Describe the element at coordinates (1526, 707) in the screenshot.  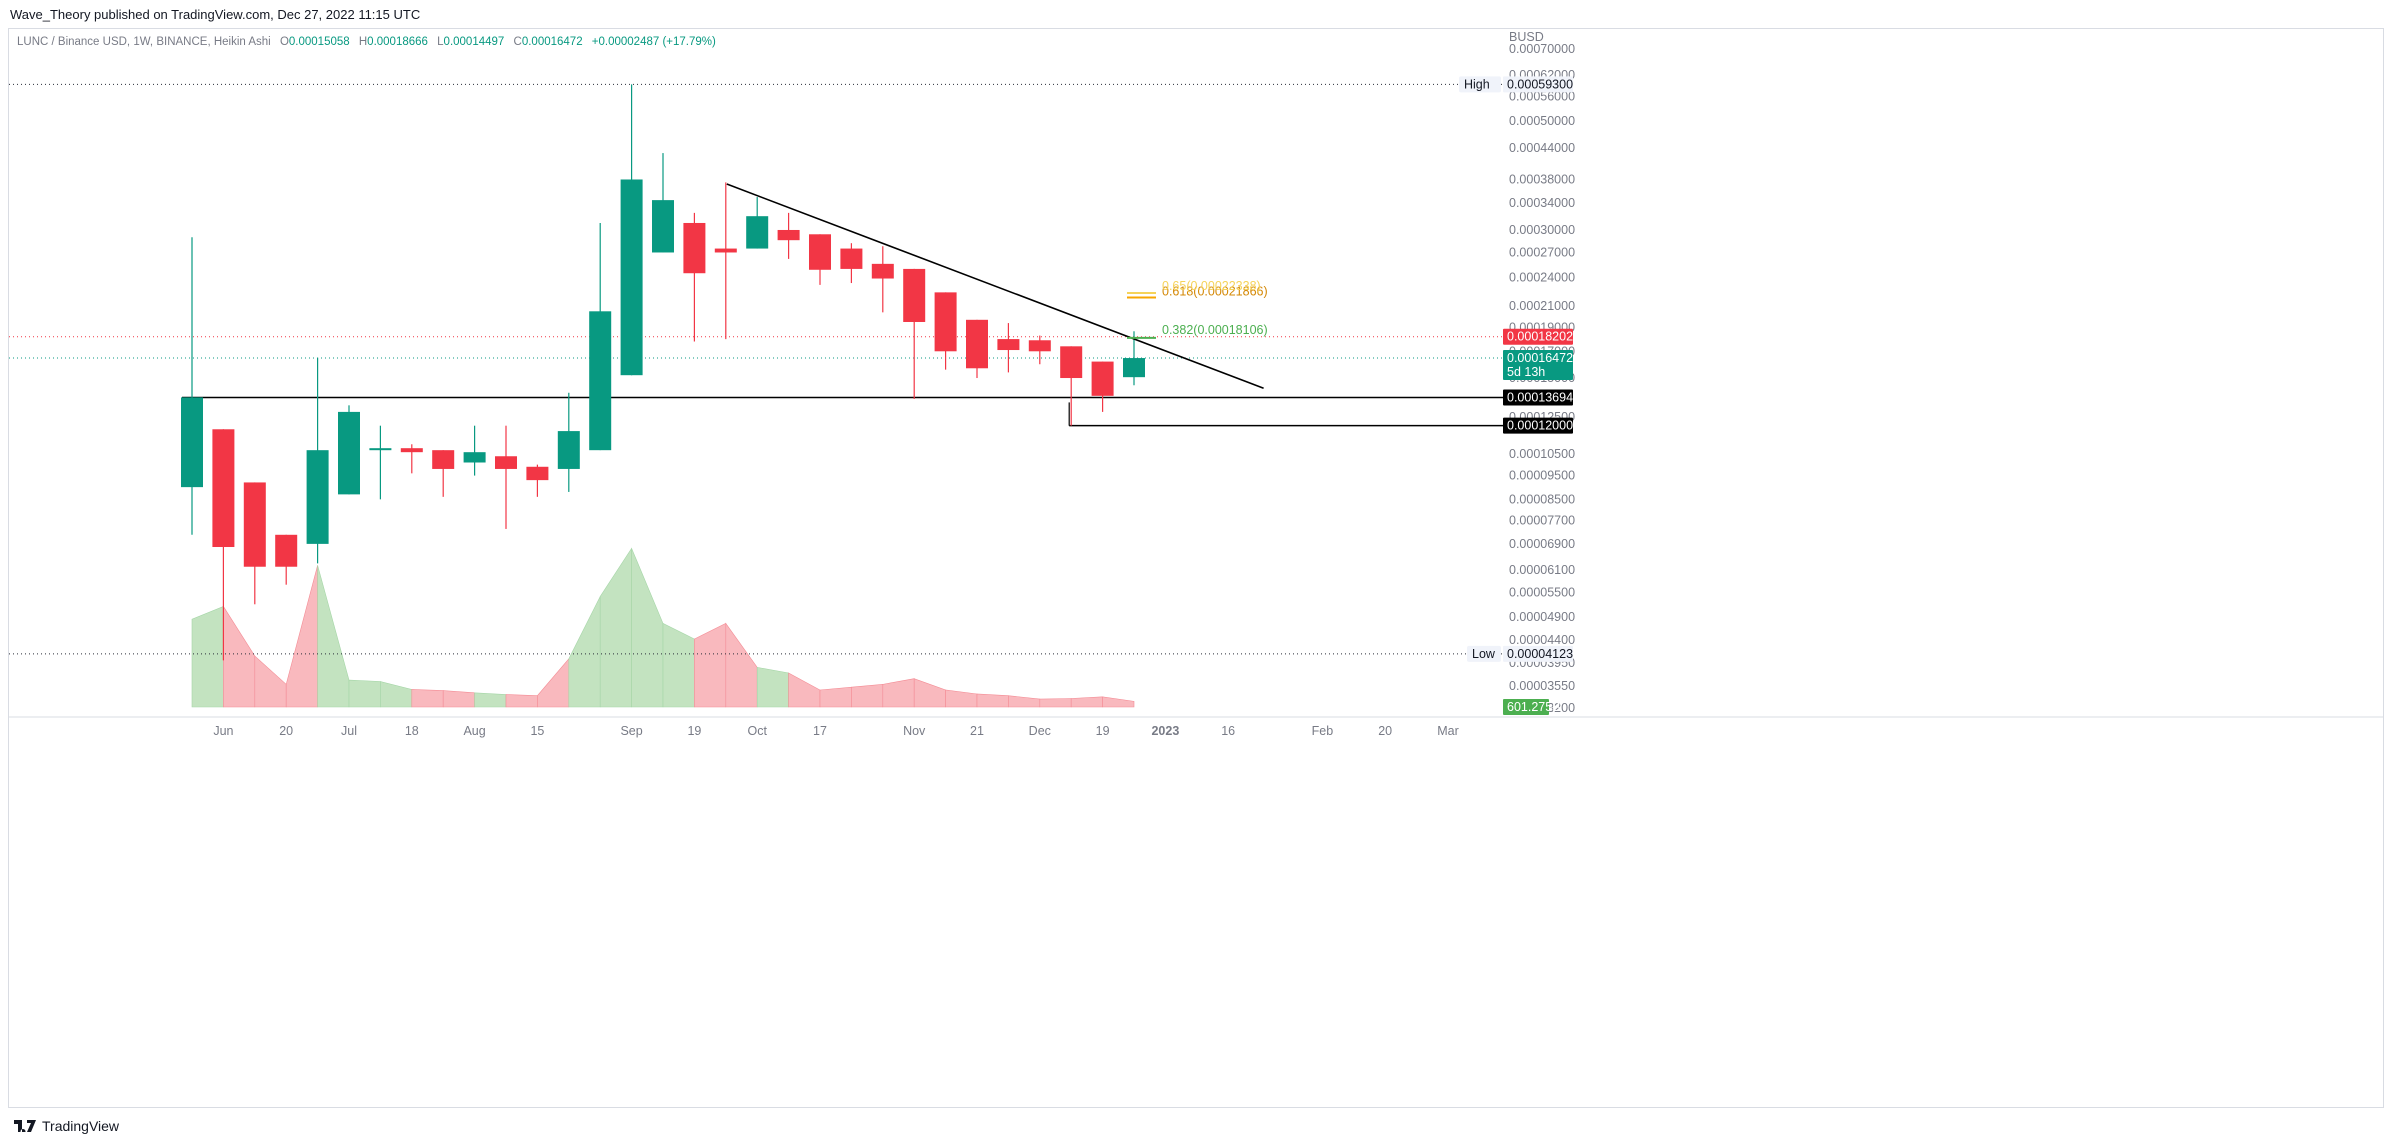
I see `volume-tag-bg` at that location.